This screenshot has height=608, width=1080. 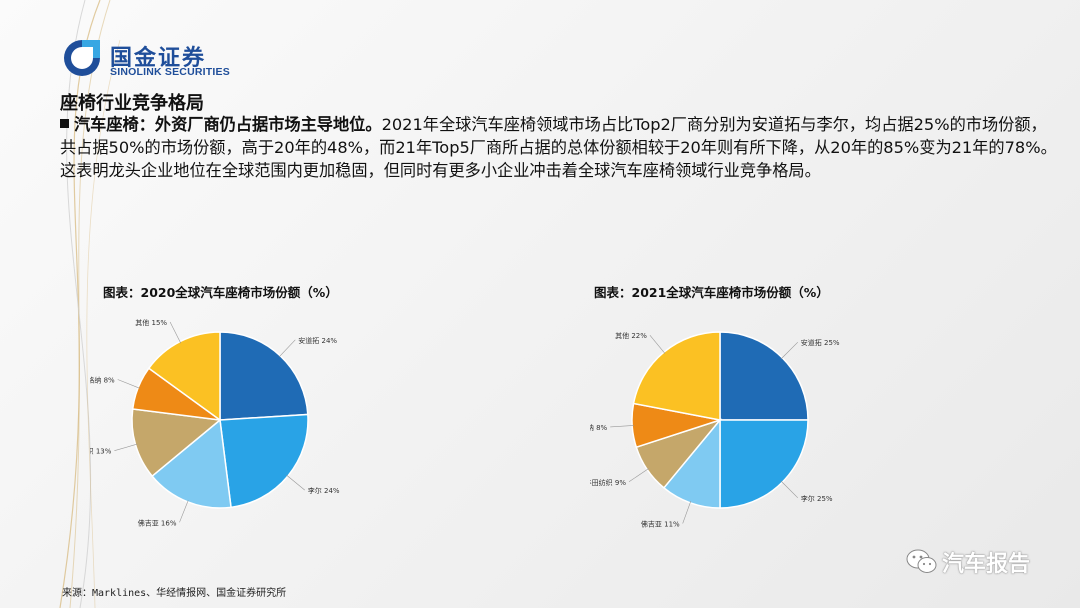 I want to click on paragraph-lead: 汽车座椅：外资厂商仍占据市场主导地位。, so click(x=228, y=124).